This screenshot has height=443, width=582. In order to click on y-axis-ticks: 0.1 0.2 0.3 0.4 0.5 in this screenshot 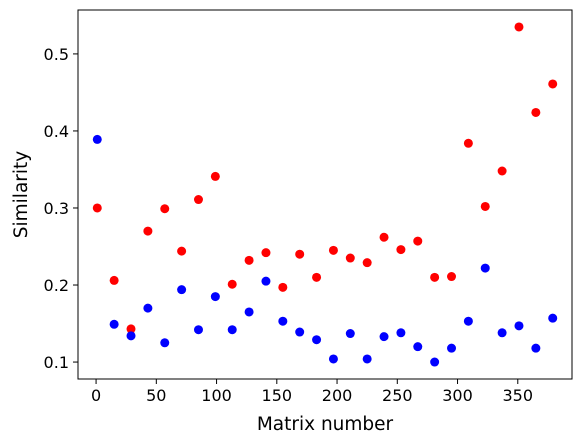, I will do `click(61, 208)`.